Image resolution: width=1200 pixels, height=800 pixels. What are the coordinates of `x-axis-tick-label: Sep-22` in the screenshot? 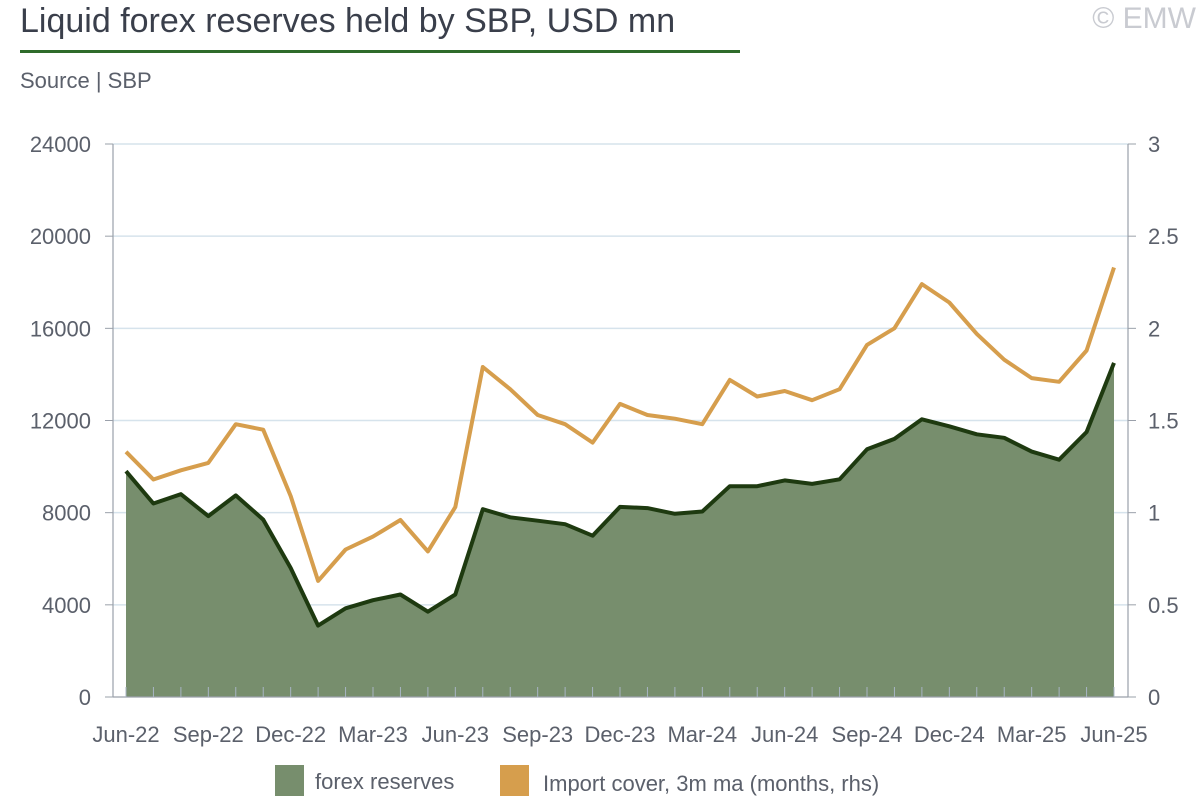 It's located at (208, 734).